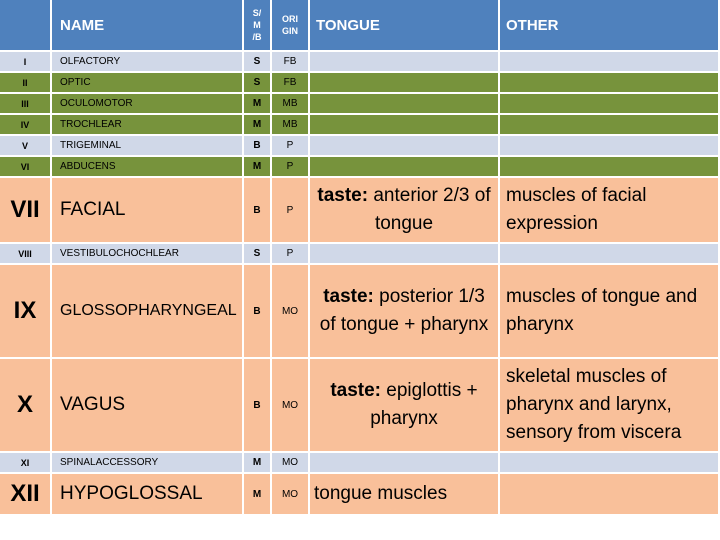  I want to click on nerve-tongue: taste: anterior 2/3 of tongue, so click(405, 210).